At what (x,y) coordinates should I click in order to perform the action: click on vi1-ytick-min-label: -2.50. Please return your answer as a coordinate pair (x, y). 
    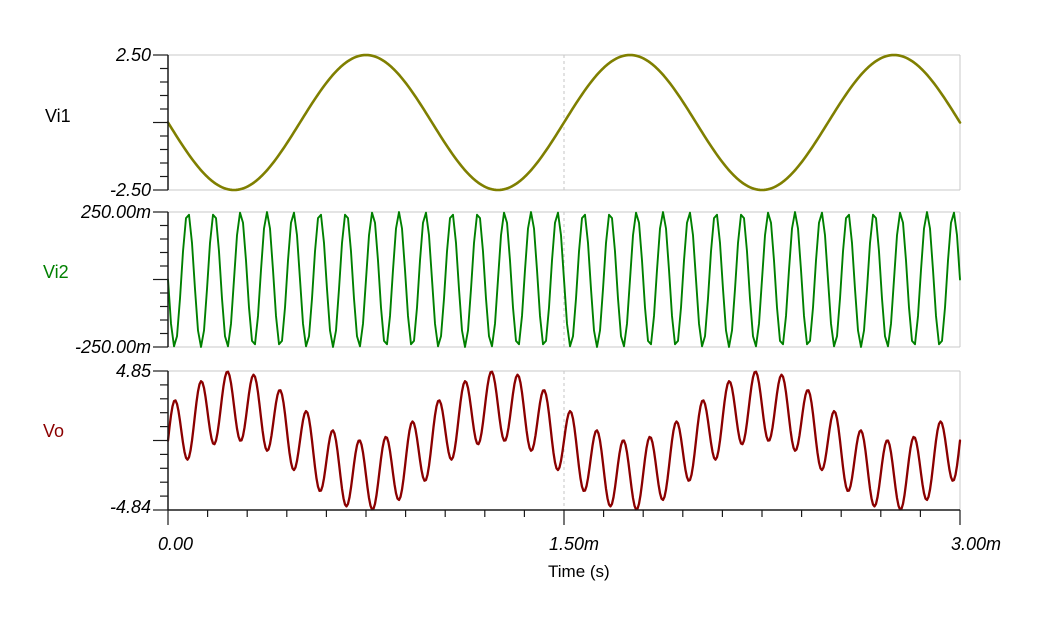
    Looking at the image, I should click on (130, 190).